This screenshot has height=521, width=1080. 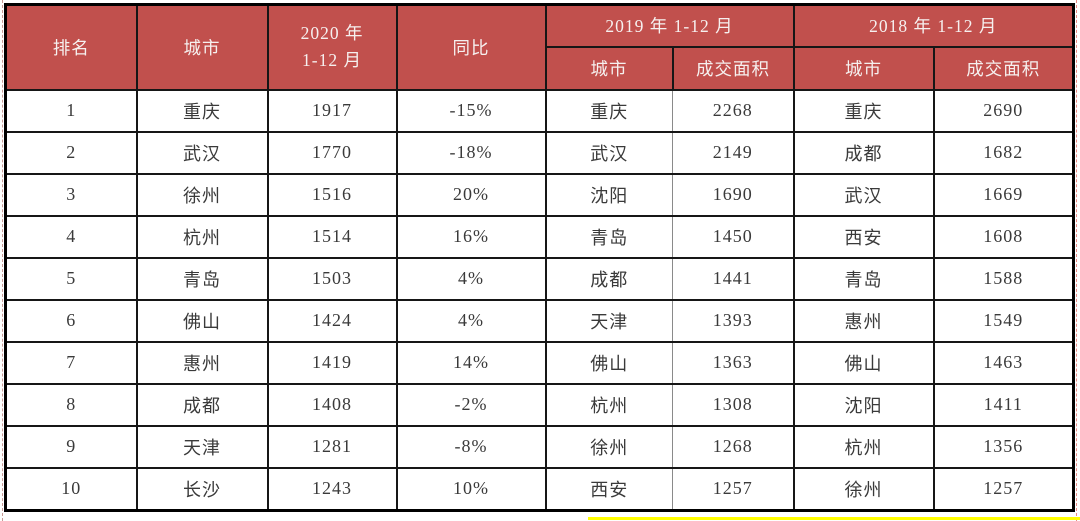 What do you see at coordinates (71, 47) in the screenshot?
I see `header-rank: 排名` at bounding box center [71, 47].